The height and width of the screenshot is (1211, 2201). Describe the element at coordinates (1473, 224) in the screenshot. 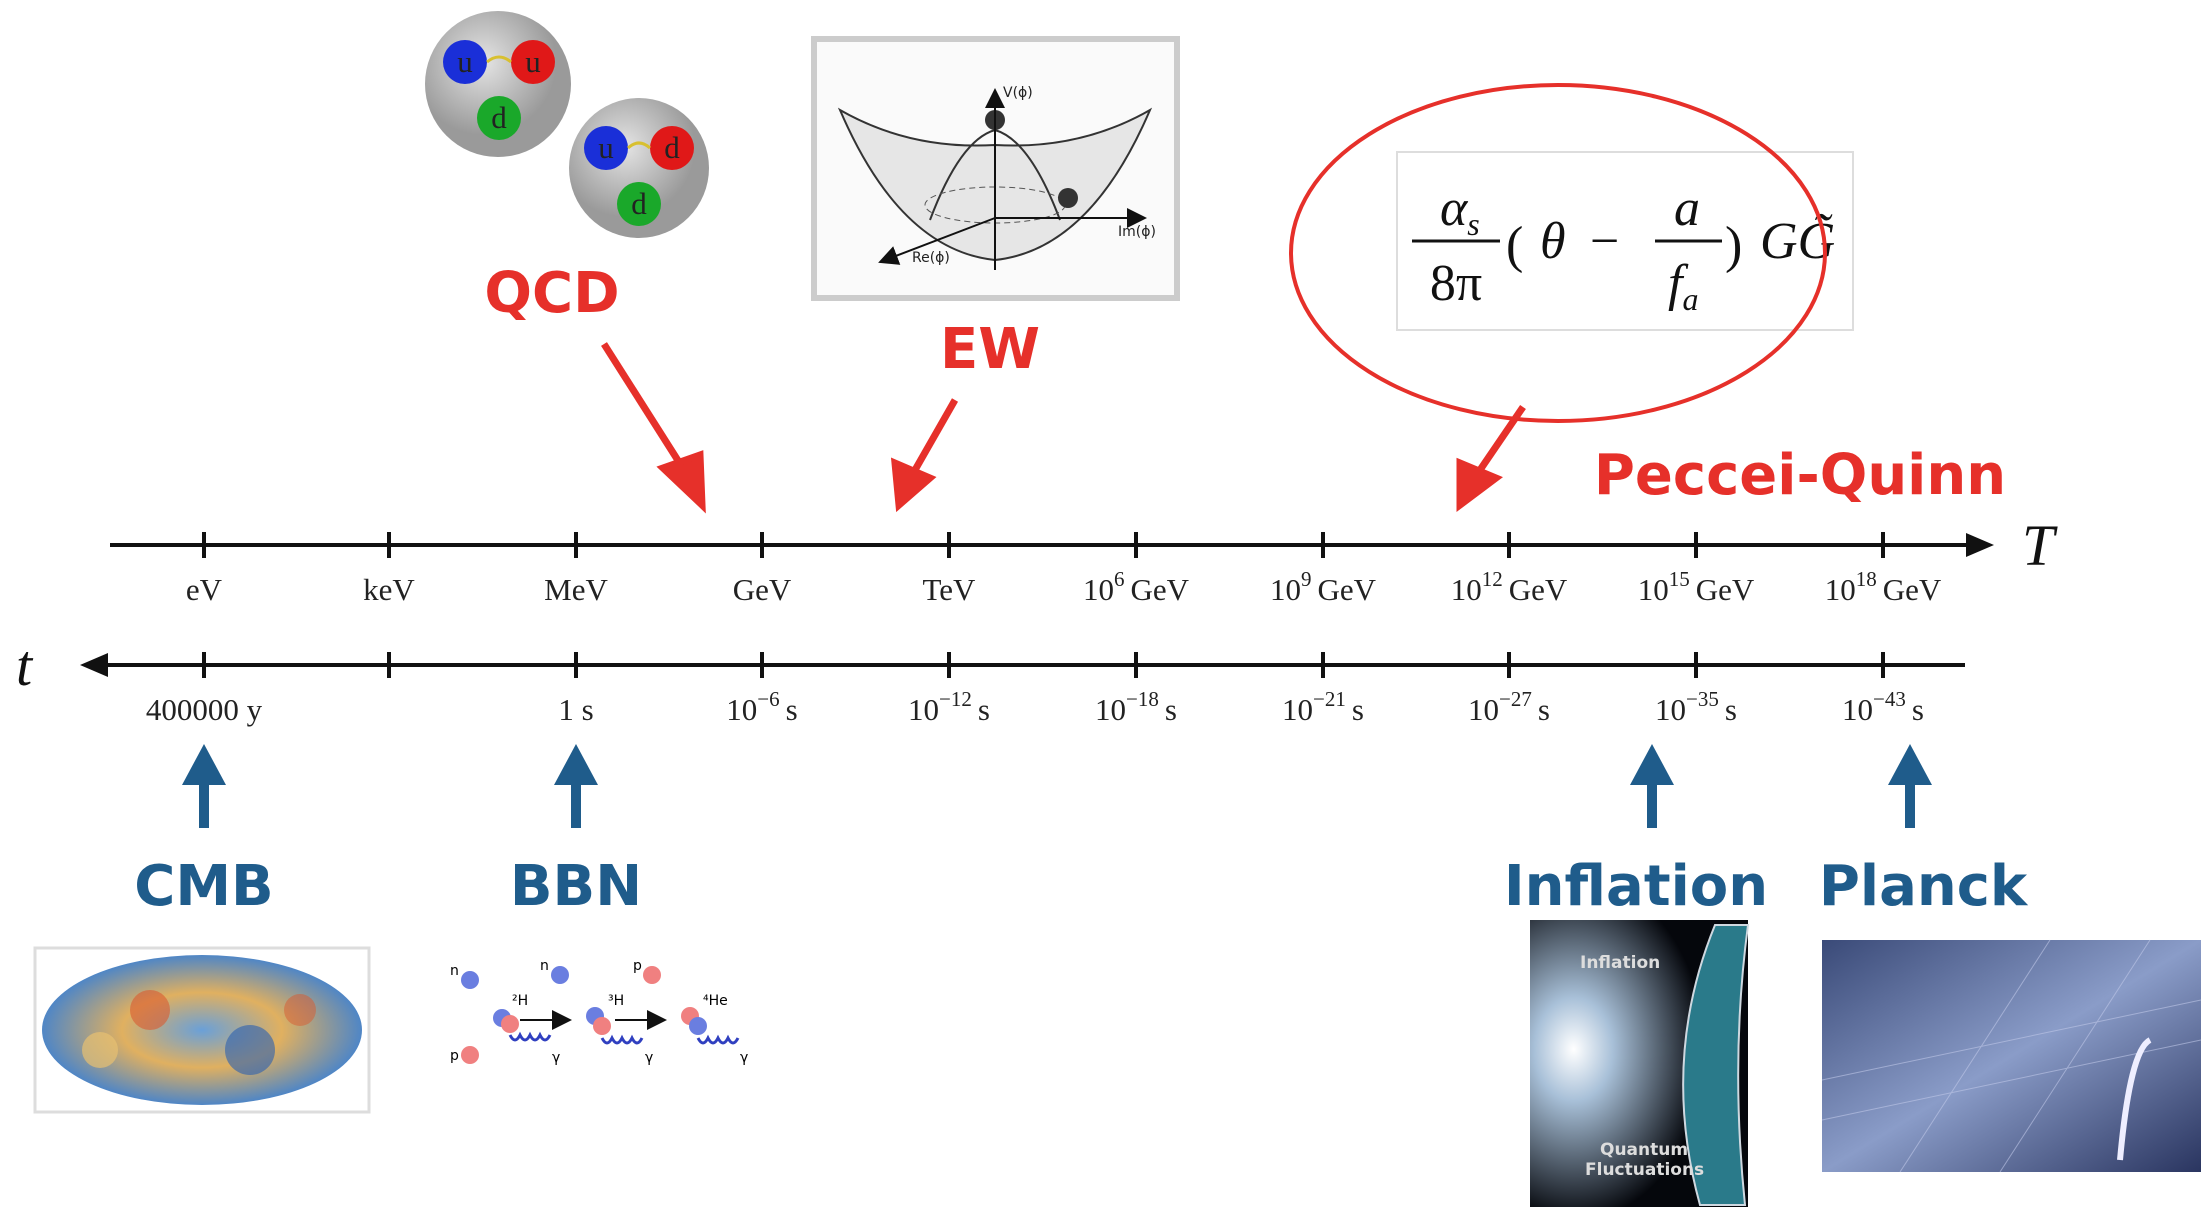

I see `formula-part: s` at that location.